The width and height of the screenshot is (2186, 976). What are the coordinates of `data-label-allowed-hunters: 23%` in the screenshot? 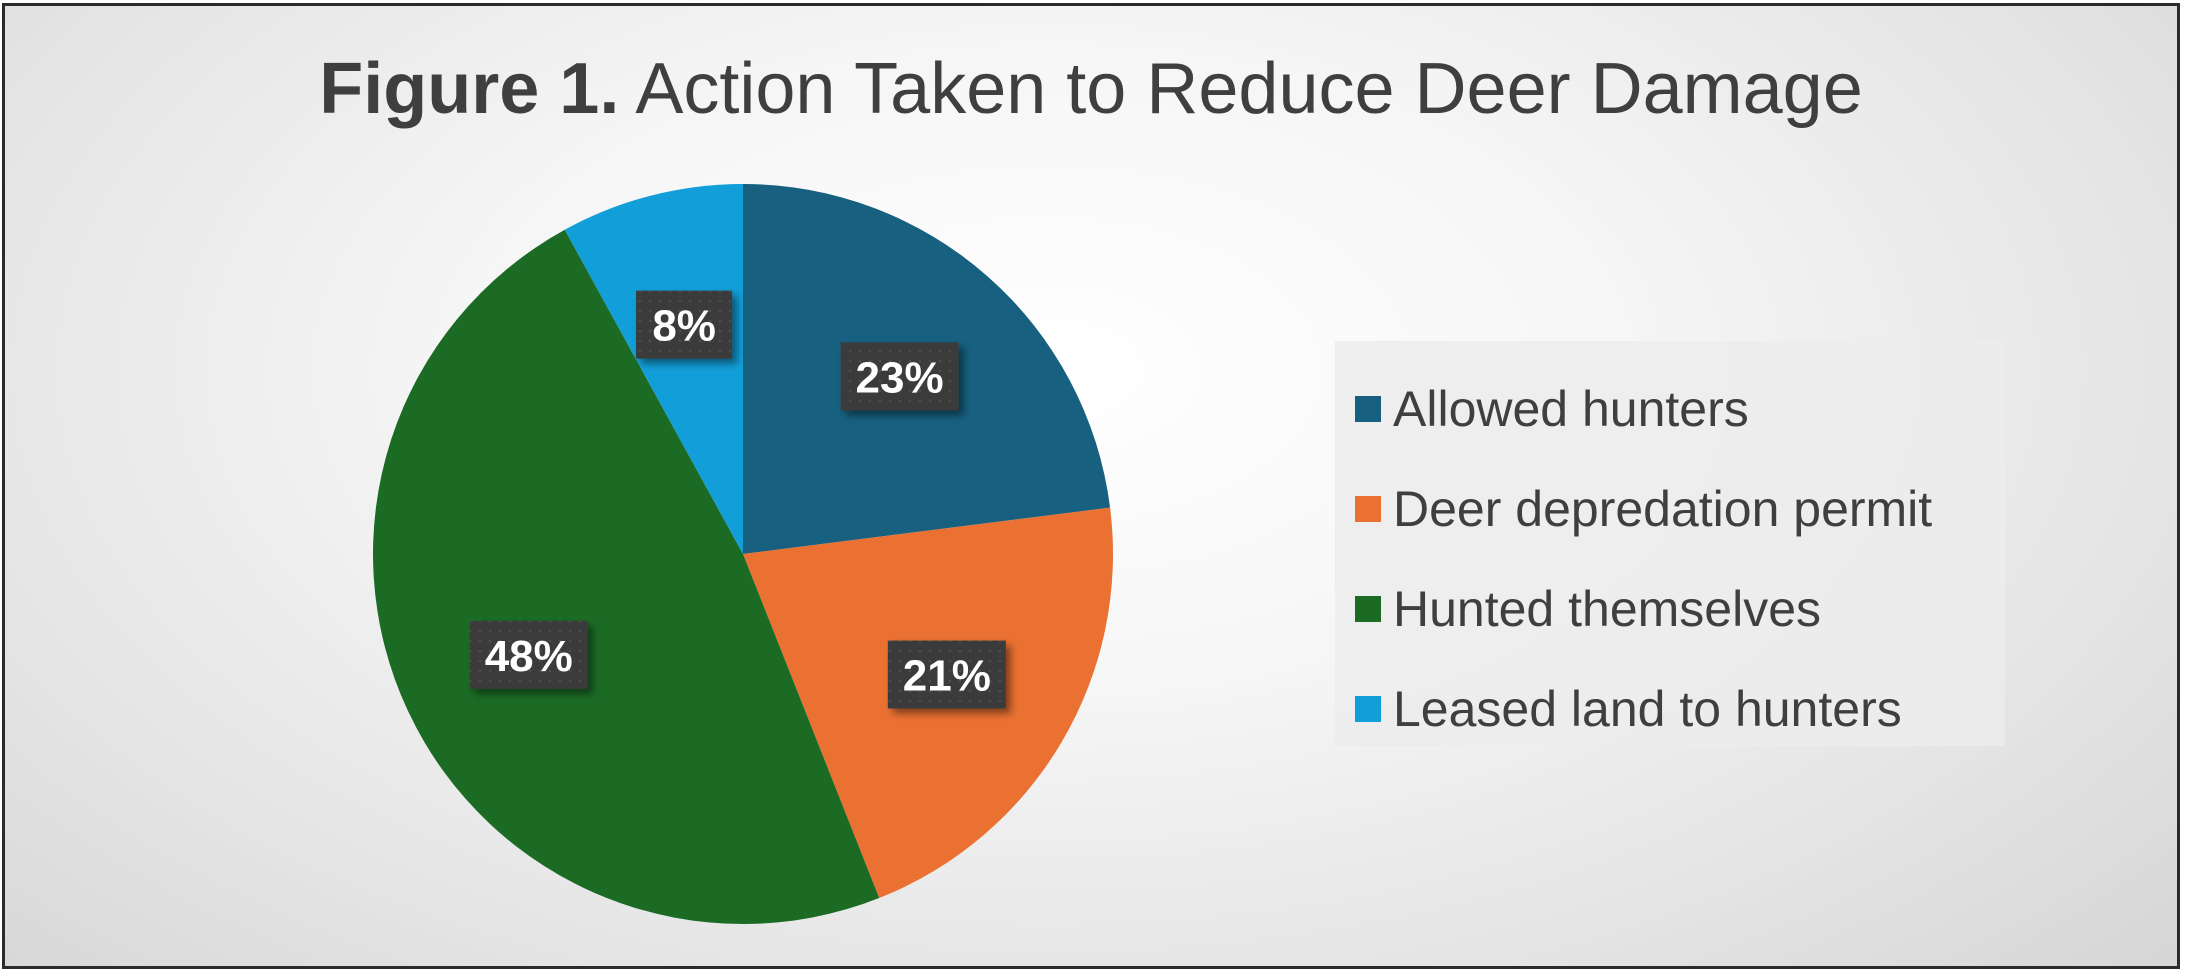 It's located at (899, 376).